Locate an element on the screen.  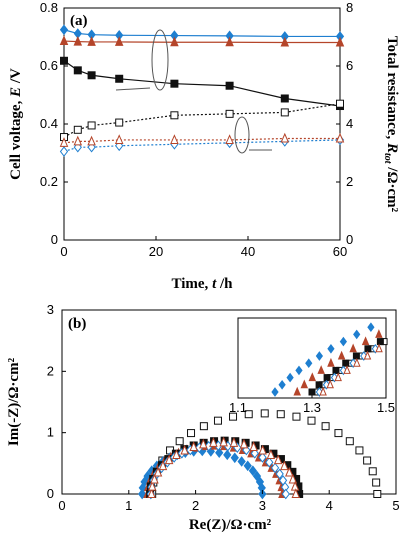
y-tick-label-b: 0 is located at coordinates (50, 493).